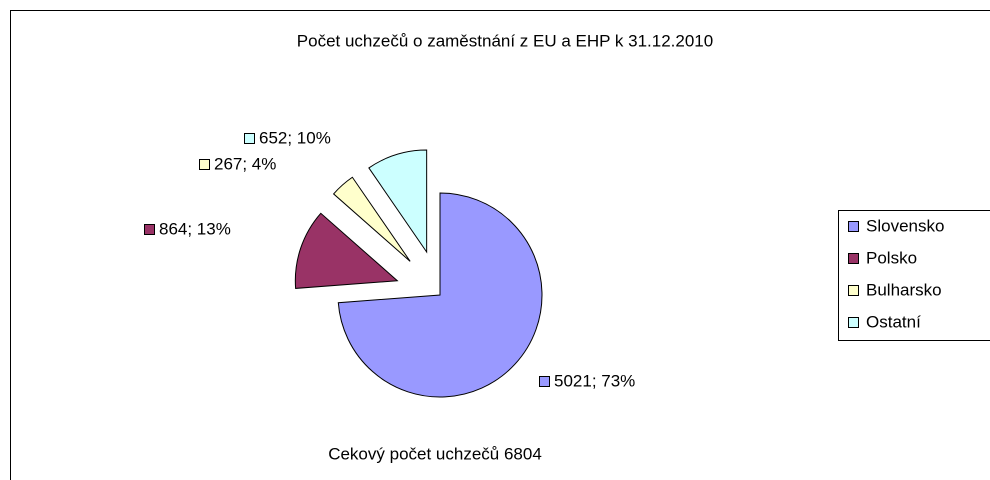  Describe the element at coordinates (893, 321) in the screenshot. I see `legend-label: Ostatní` at that location.